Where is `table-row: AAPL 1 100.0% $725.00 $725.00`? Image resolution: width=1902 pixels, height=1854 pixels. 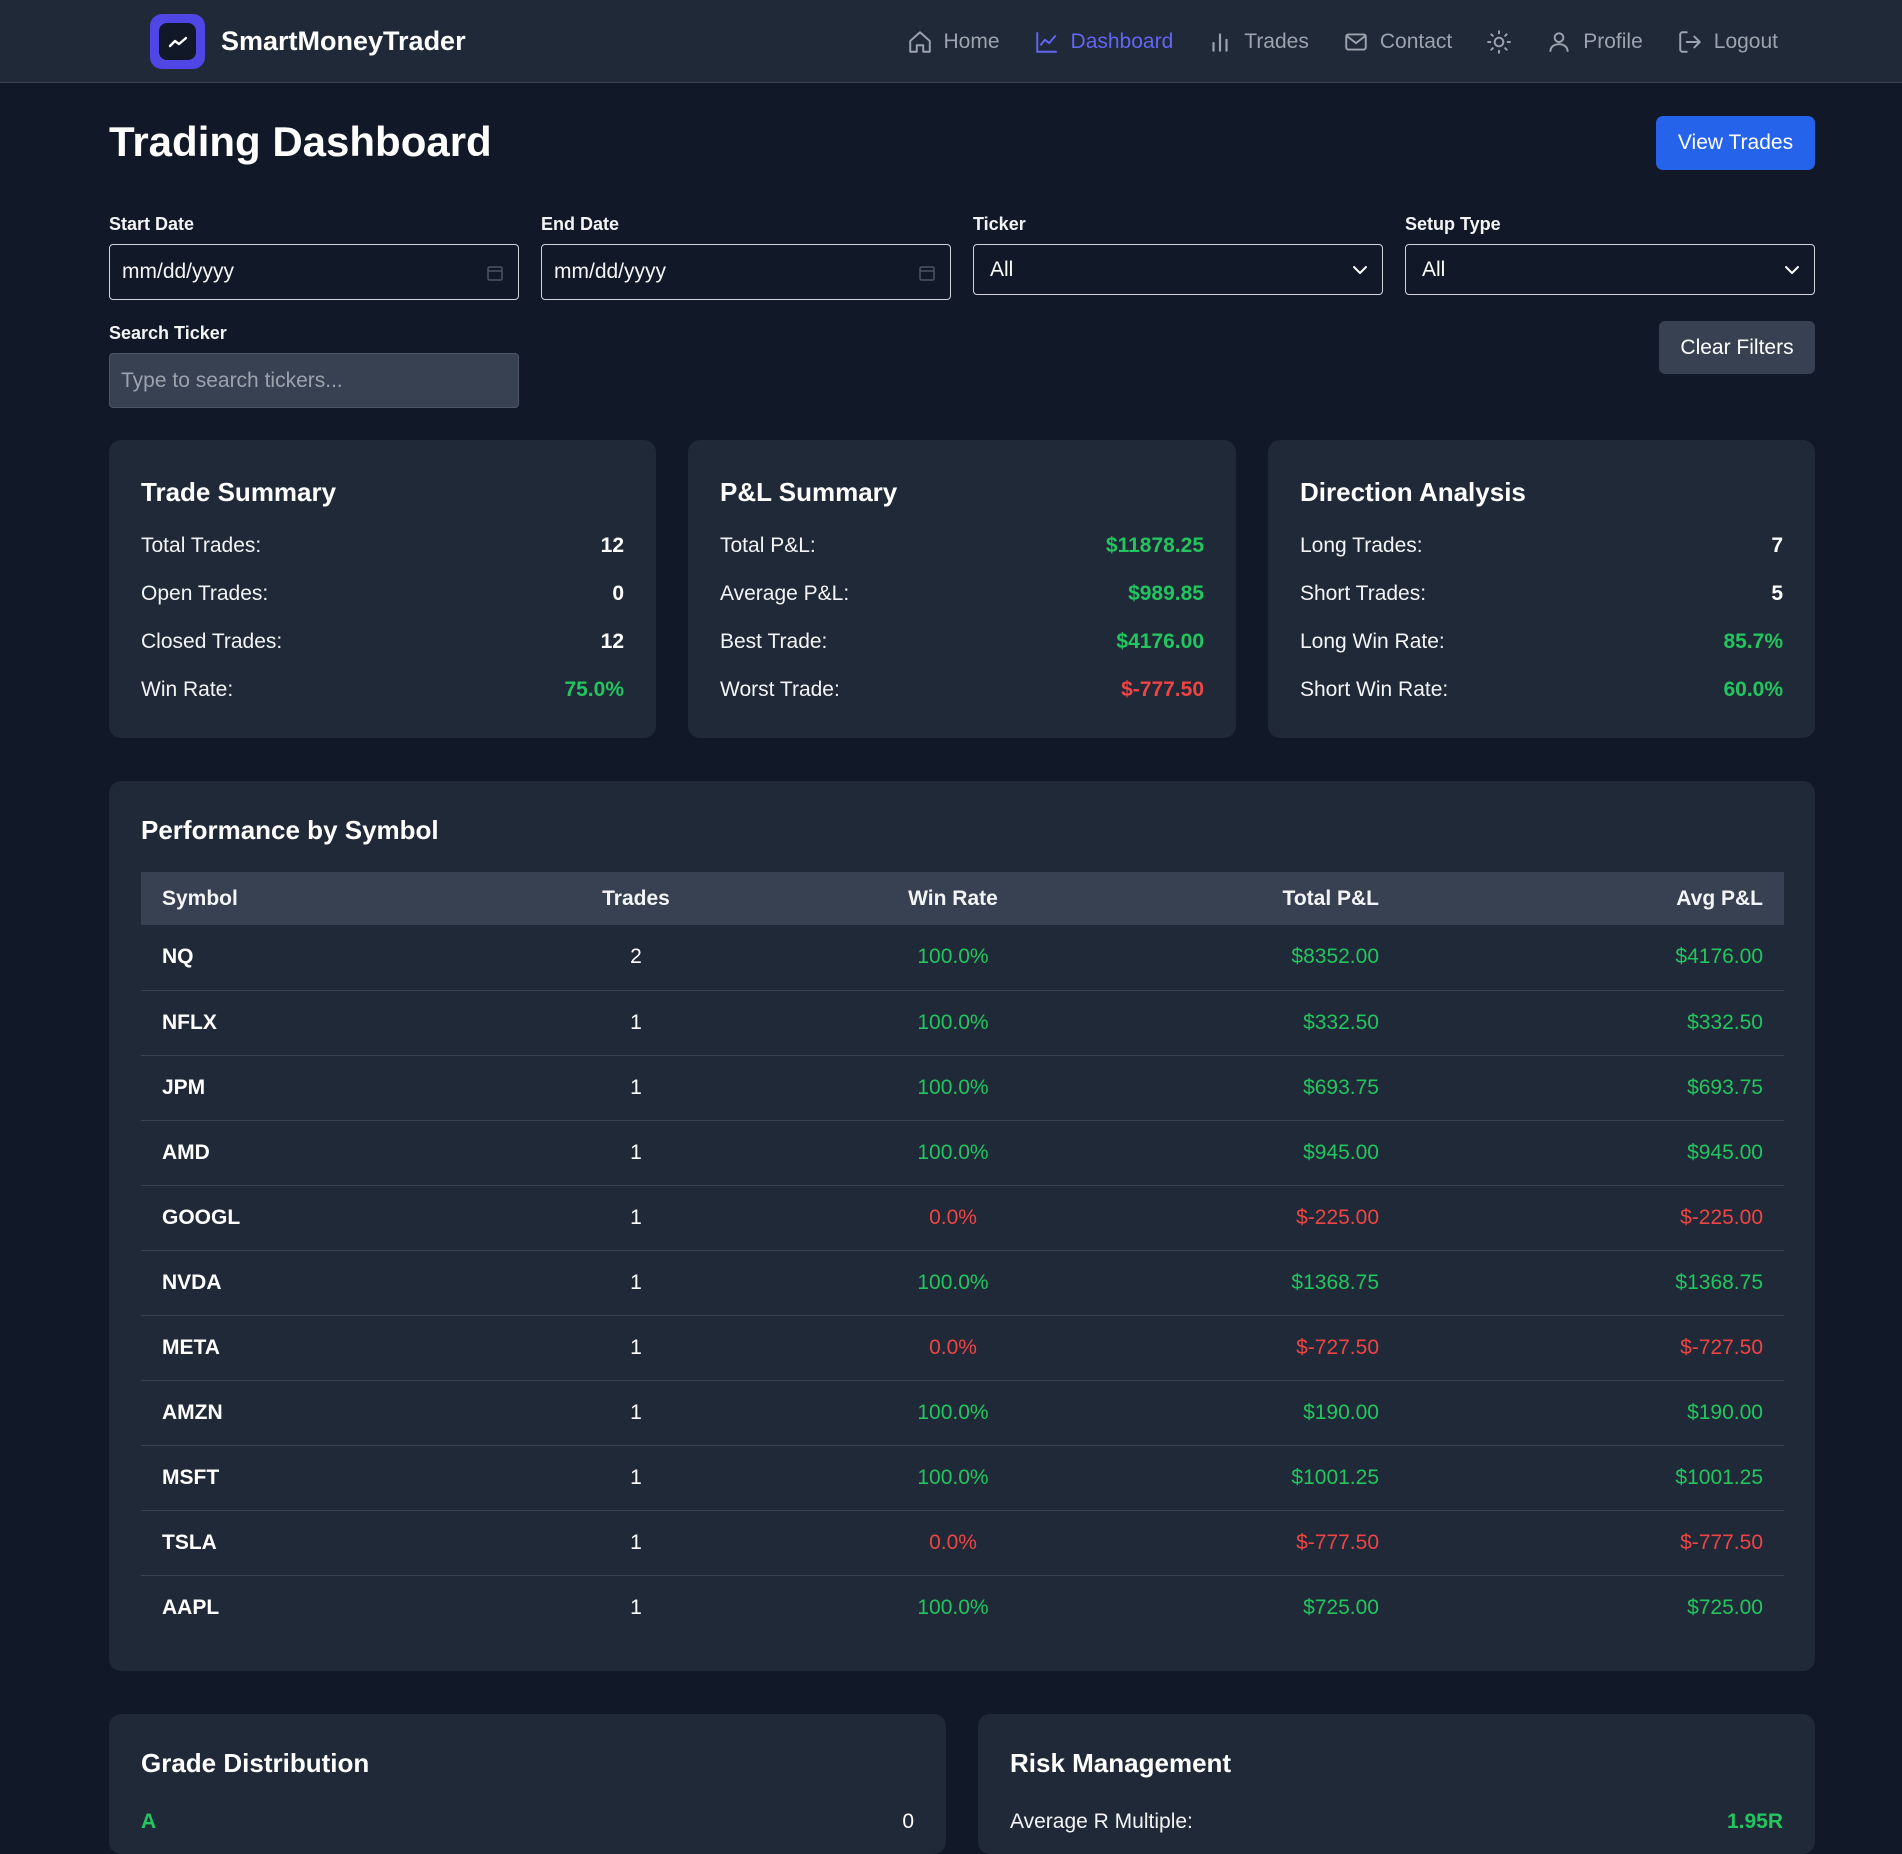 table-row: AAPL 1 100.0% $725.00 $725.00 is located at coordinates (962, 1607).